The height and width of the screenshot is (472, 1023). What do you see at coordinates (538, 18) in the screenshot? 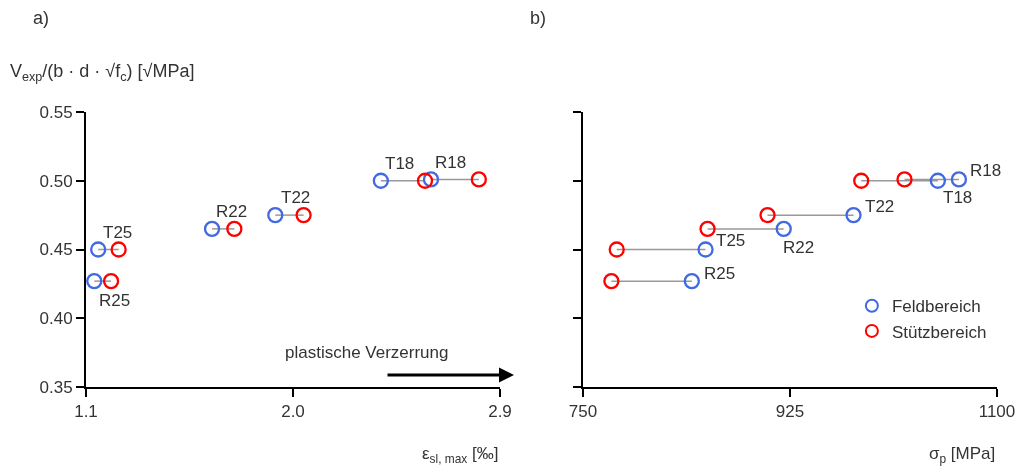
I see `chart-title: b)` at bounding box center [538, 18].